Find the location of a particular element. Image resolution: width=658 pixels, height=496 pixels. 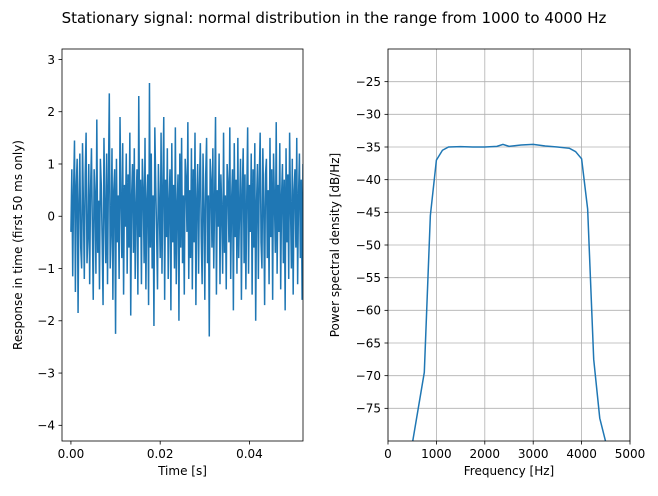

time-plot-y-ticks: −4 −3 −2 −1 0 1 2 3 is located at coordinates (49, 243).